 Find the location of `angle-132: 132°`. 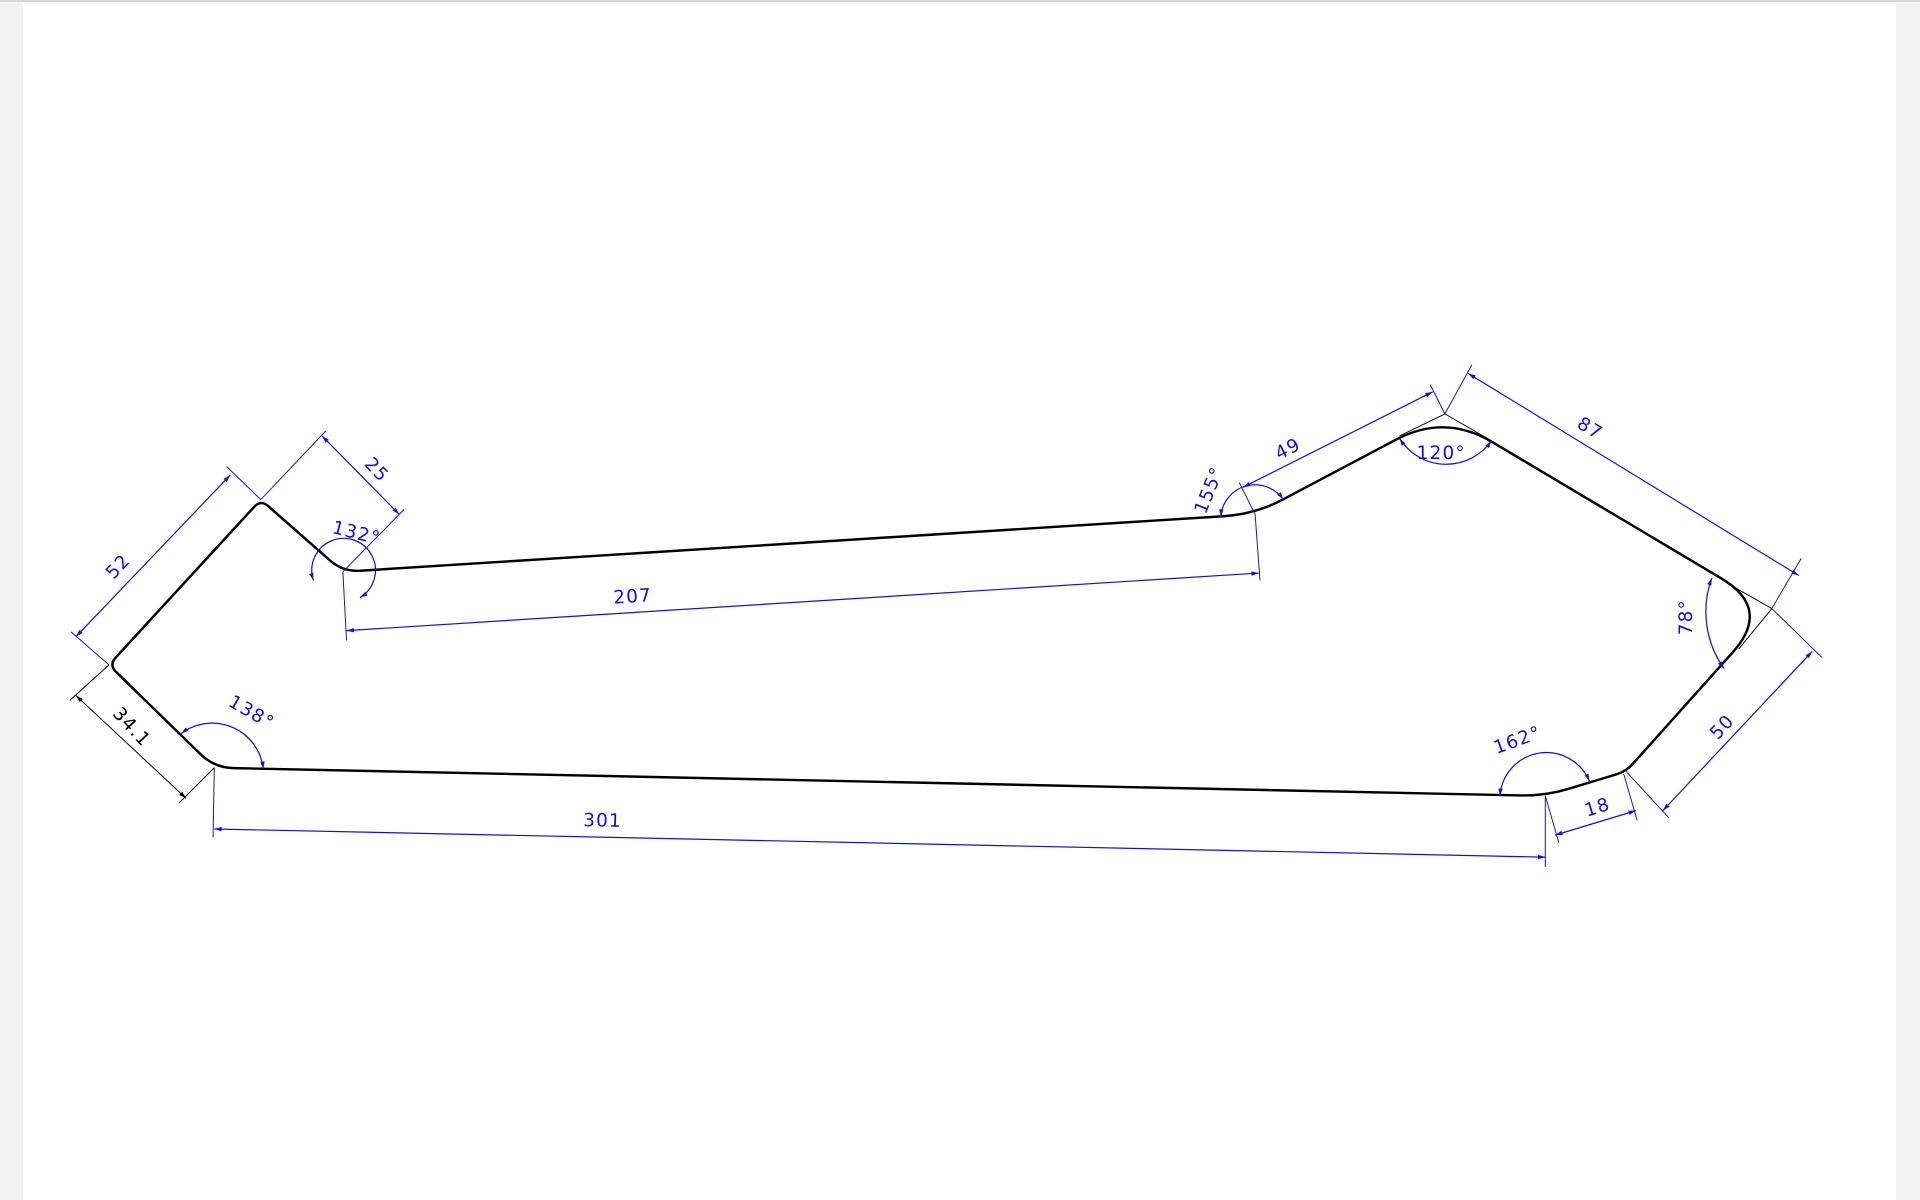

angle-132: 132° is located at coordinates (356, 533).